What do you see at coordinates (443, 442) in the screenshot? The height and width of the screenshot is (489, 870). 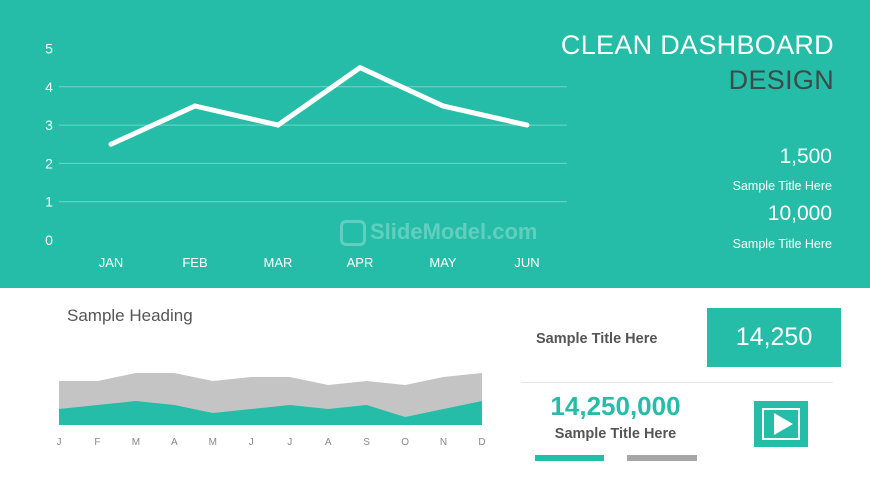 I see `area-x-tick-label: N` at bounding box center [443, 442].